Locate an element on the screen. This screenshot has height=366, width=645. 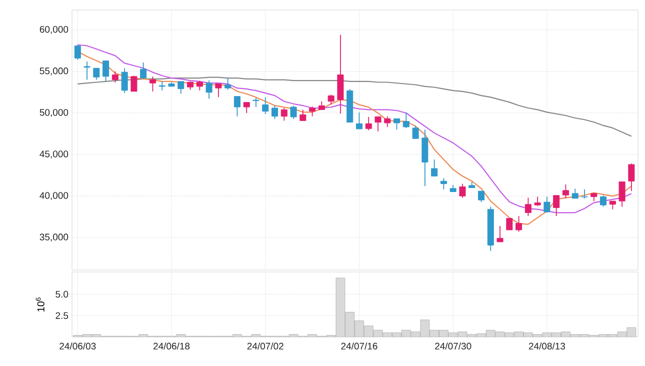
y-tick-label: 2.5 is located at coordinates (62, 315).